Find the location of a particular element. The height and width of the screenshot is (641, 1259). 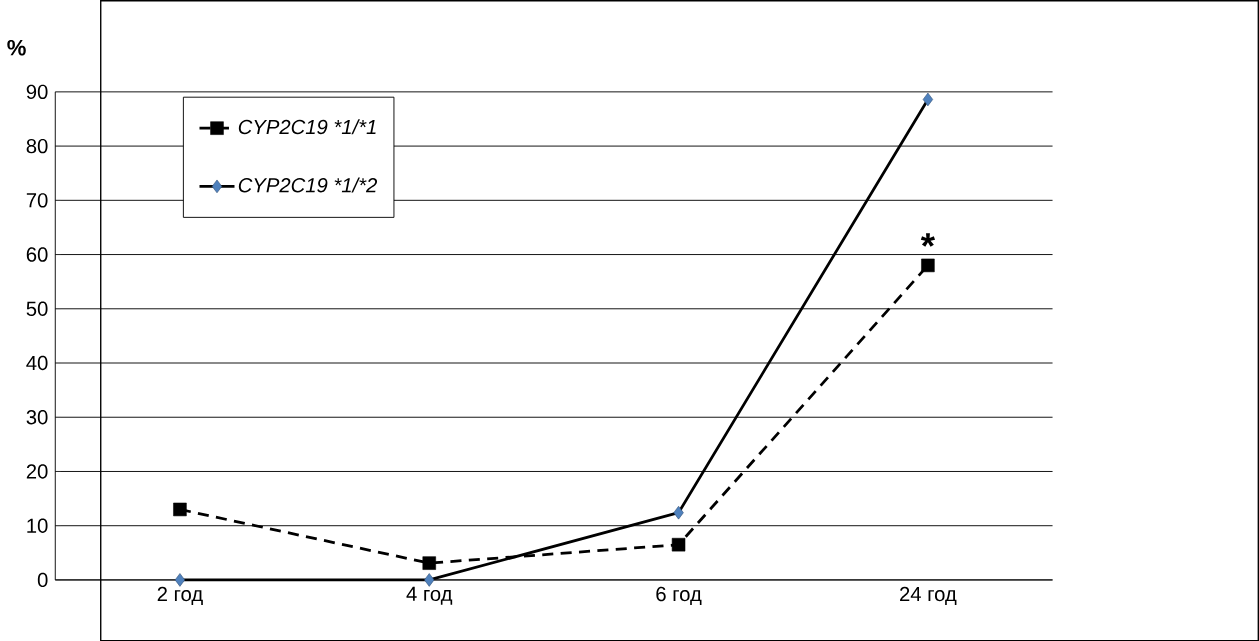

y-tick-label: 70 is located at coordinates (37, 200).